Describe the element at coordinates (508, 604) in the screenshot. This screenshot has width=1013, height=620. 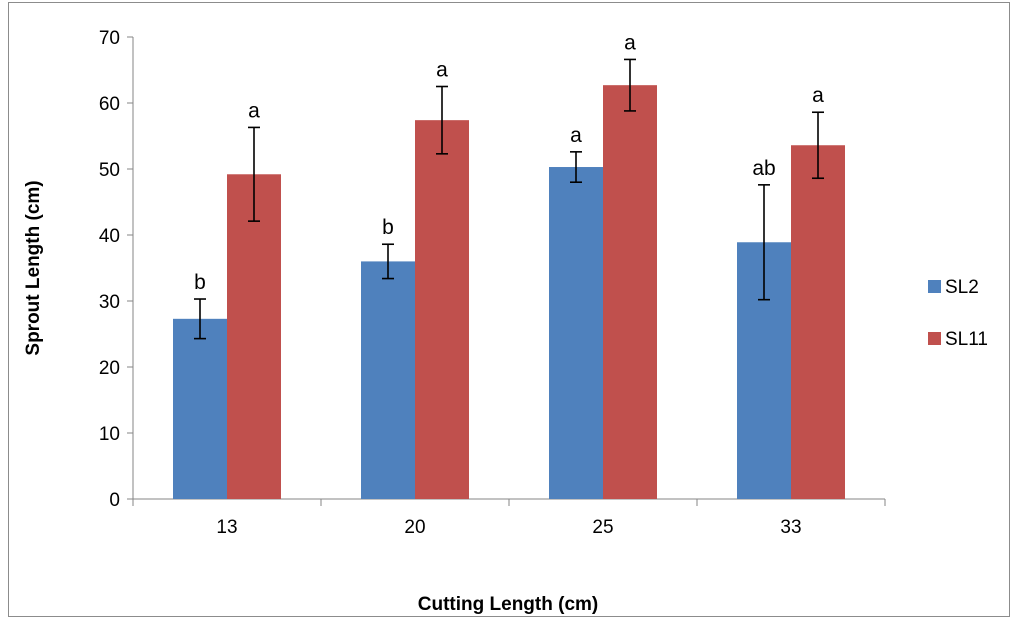
I see `x-axis-title: Cutting Length (cm)` at that location.